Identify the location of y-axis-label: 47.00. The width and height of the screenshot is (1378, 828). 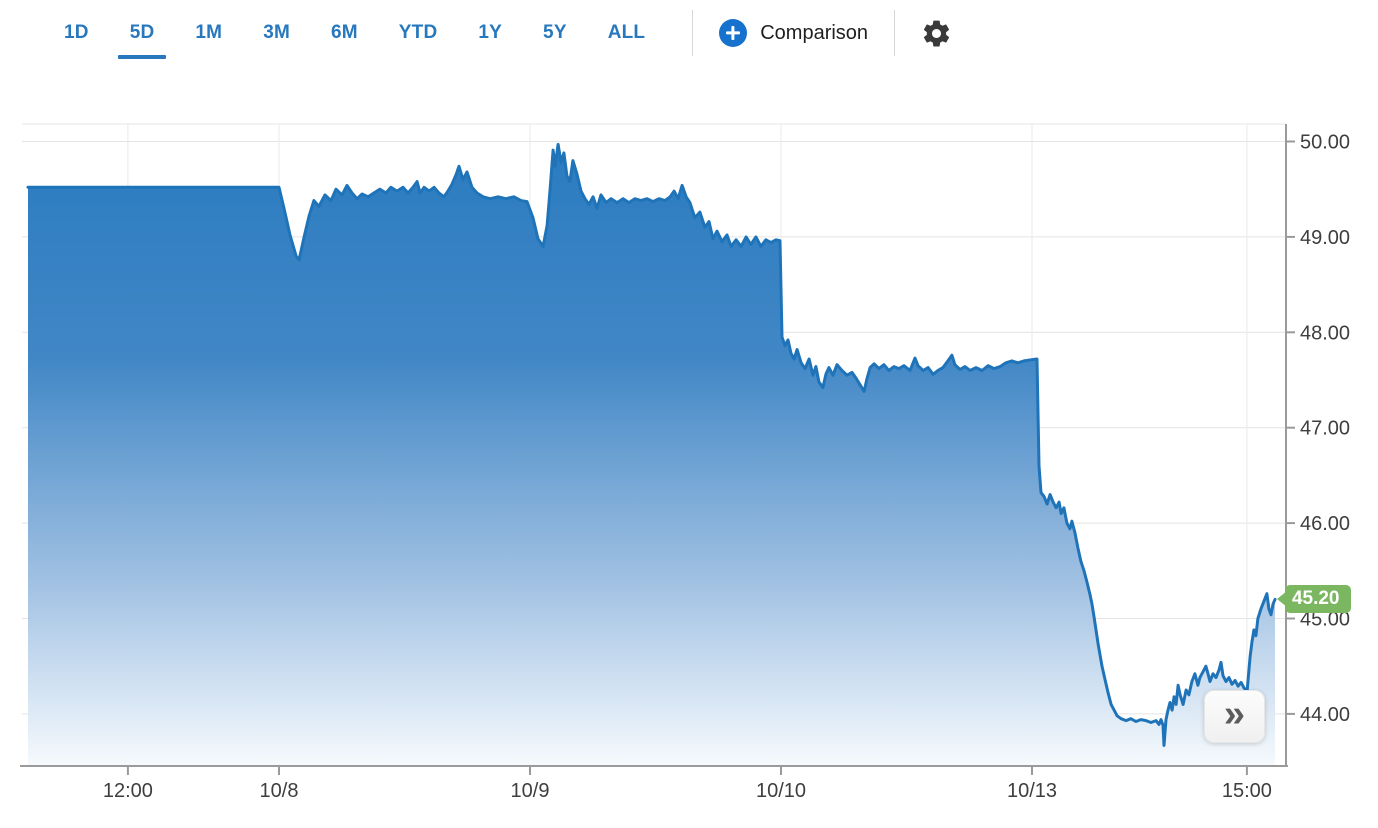
(1325, 429).